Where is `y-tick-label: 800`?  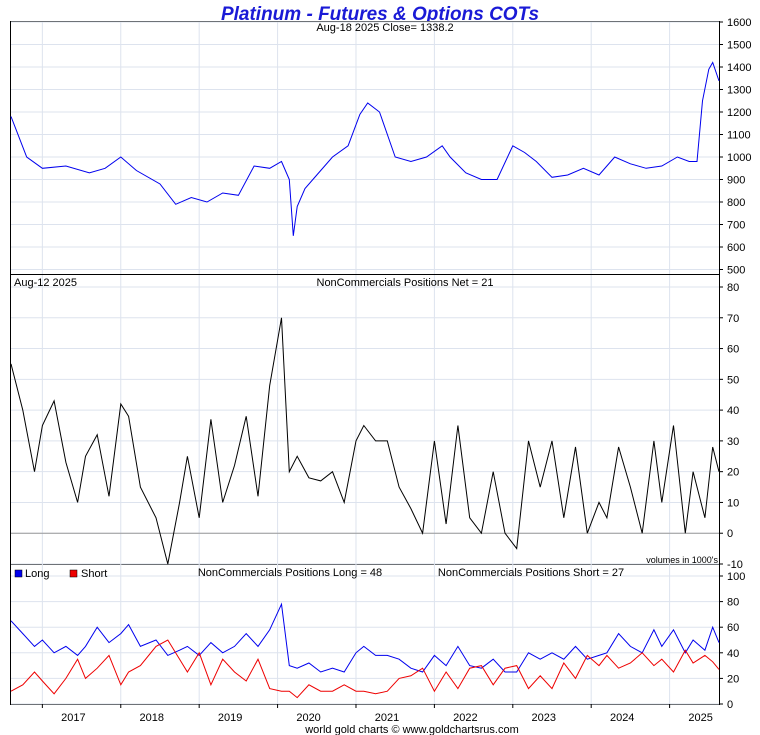
y-tick-label: 800 is located at coordinates (736, 203).